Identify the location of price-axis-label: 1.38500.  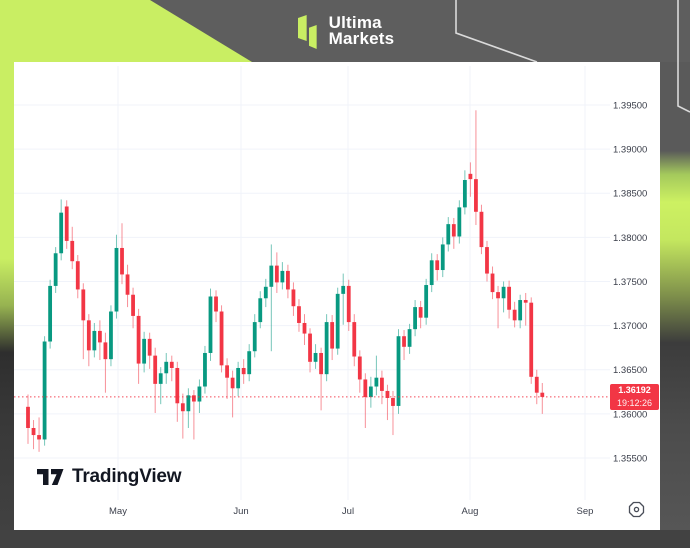
(630, 194).